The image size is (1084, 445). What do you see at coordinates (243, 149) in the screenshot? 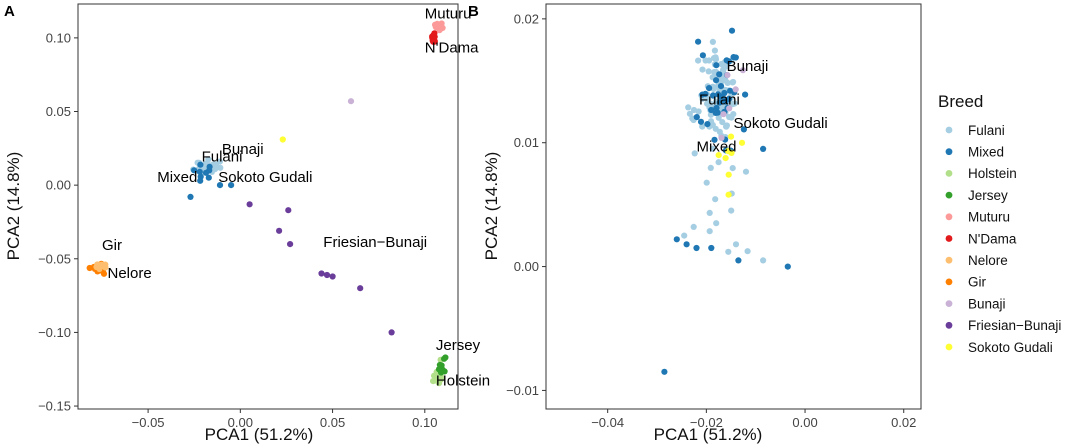
I see `annotation-a: Bunaji` at bounding box center [243, 149].